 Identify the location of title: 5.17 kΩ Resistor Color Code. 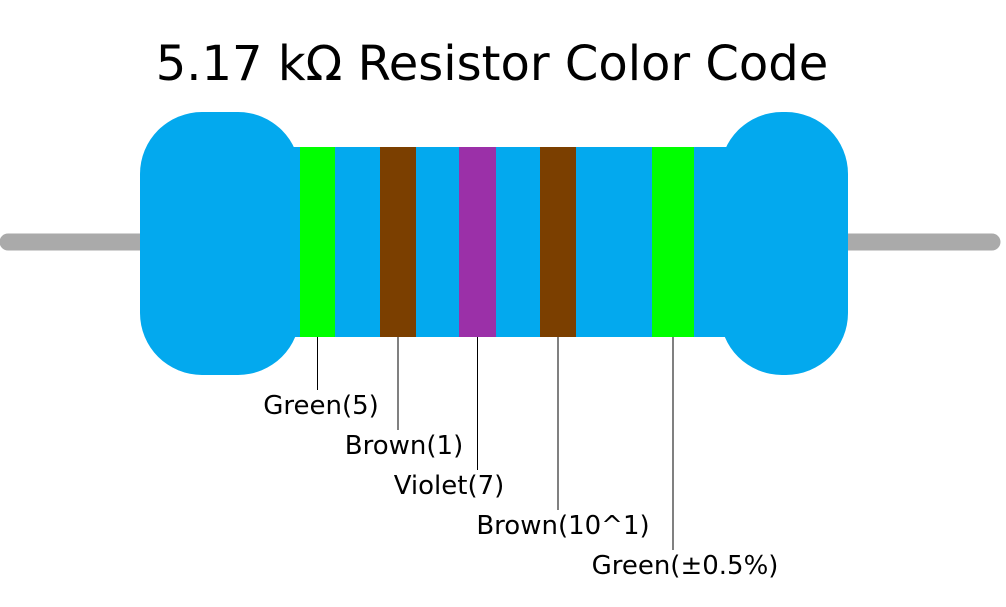
(492, 64).